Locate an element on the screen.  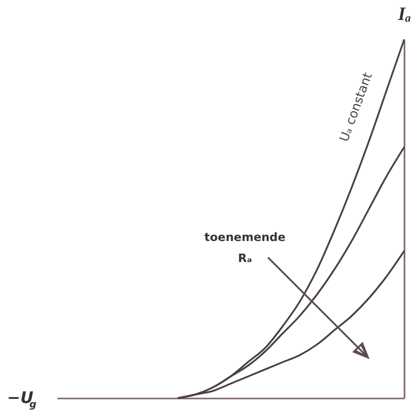
y-axis-title: Iₐ is located at coordinates (404, 14).